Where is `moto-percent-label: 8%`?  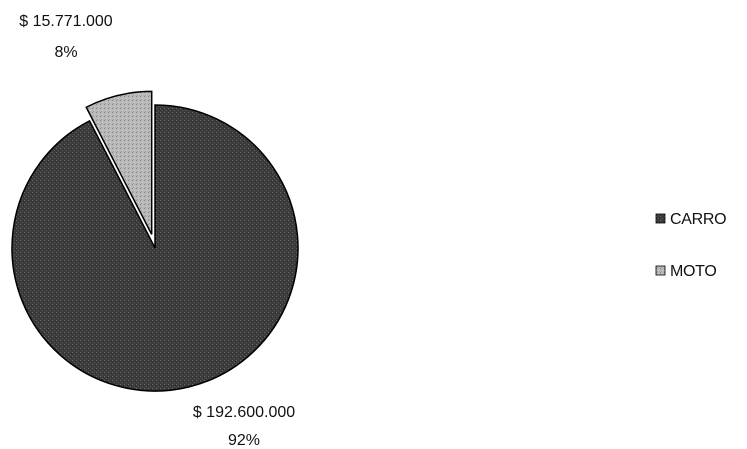 moto-percent-label: 8% is located at coordinates (65, 52).